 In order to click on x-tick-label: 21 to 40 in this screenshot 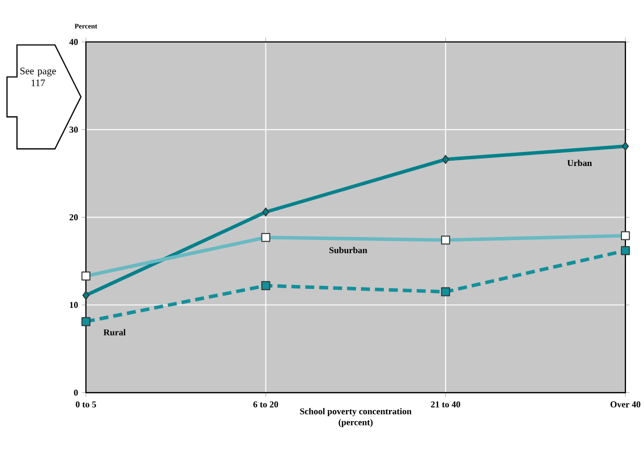, I will do `click(445, 405)`.